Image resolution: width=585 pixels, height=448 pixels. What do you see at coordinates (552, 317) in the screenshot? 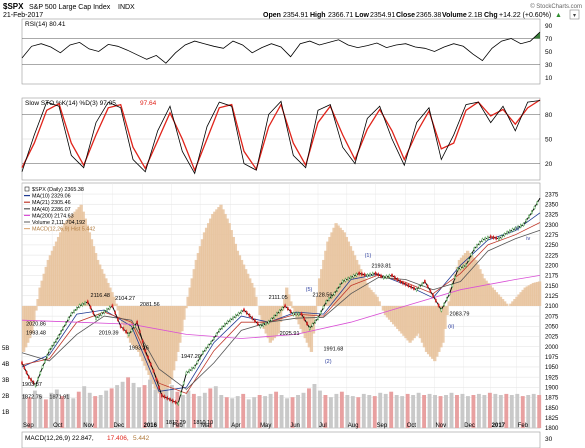
I see `price-tick-label: 2075` at bounding box center [552, 317].